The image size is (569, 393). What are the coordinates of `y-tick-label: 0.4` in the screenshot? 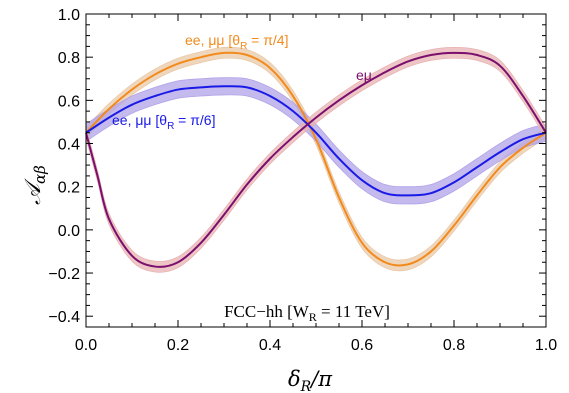 It's located at (69, 145).